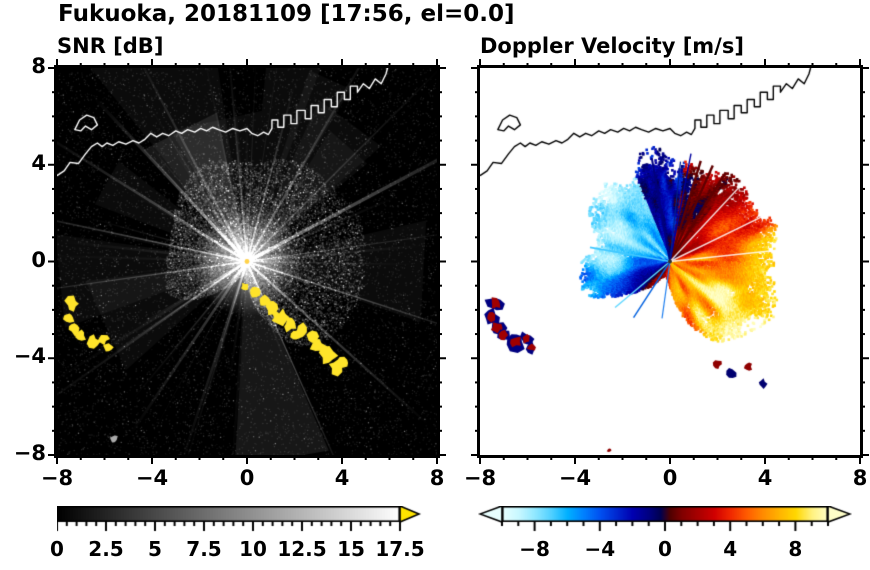 Image resolution: width=870 pixels, height=570 pixels. I want to click on snr-colorbar-tick-label: 12.5, so click(302, 549).